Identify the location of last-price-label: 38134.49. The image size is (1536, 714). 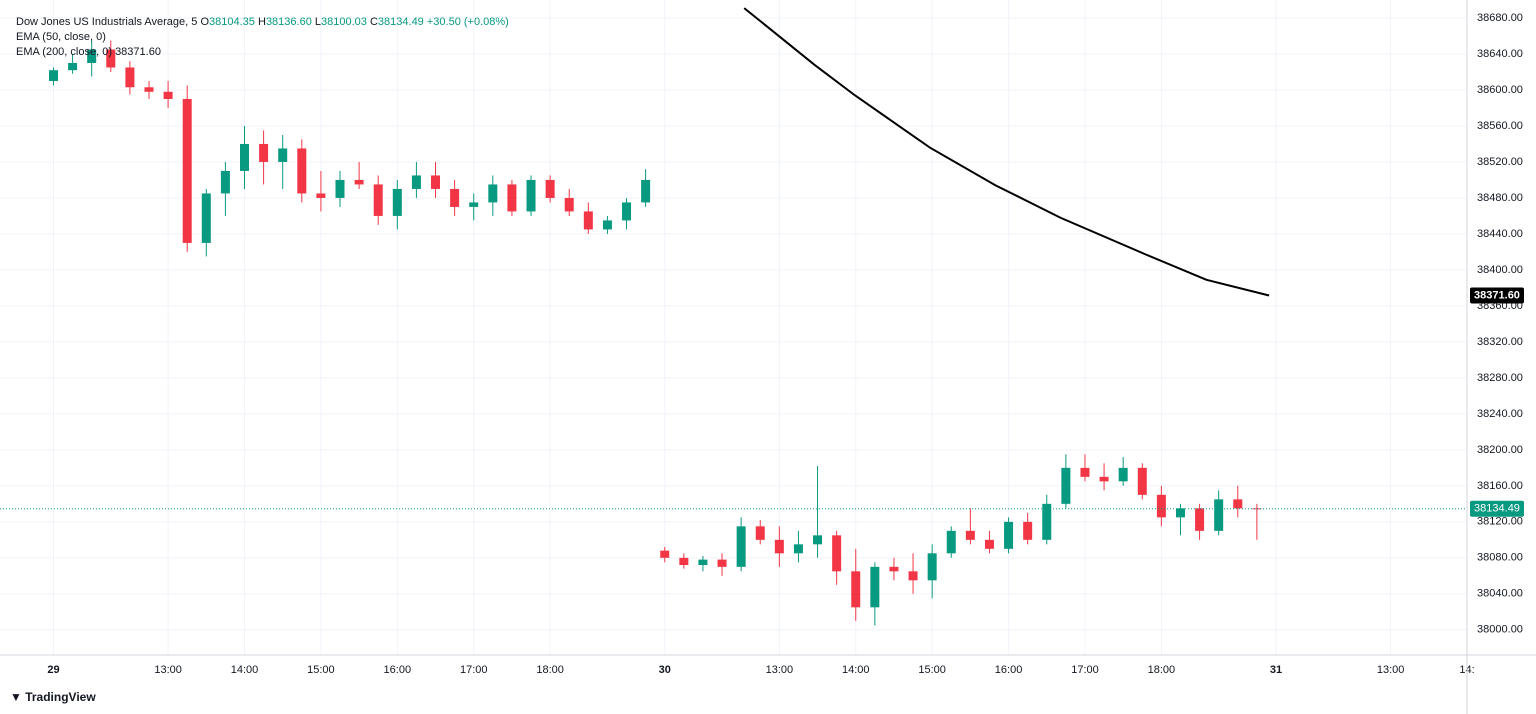
(1497, 509).